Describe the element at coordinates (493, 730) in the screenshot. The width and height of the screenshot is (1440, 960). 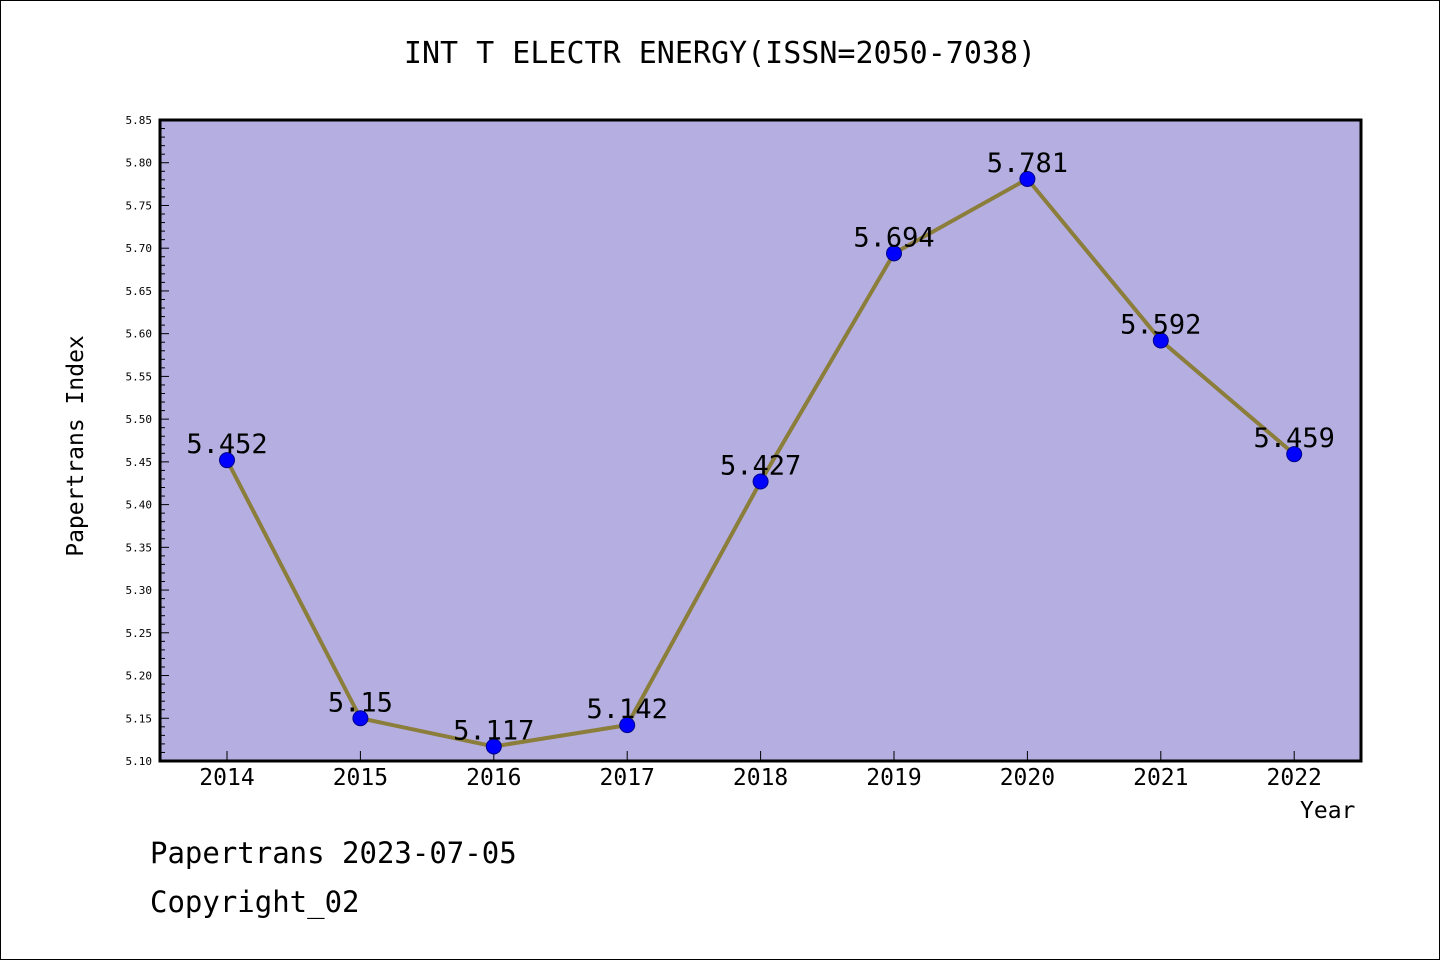
I see `data-label: 5.117` at that location.